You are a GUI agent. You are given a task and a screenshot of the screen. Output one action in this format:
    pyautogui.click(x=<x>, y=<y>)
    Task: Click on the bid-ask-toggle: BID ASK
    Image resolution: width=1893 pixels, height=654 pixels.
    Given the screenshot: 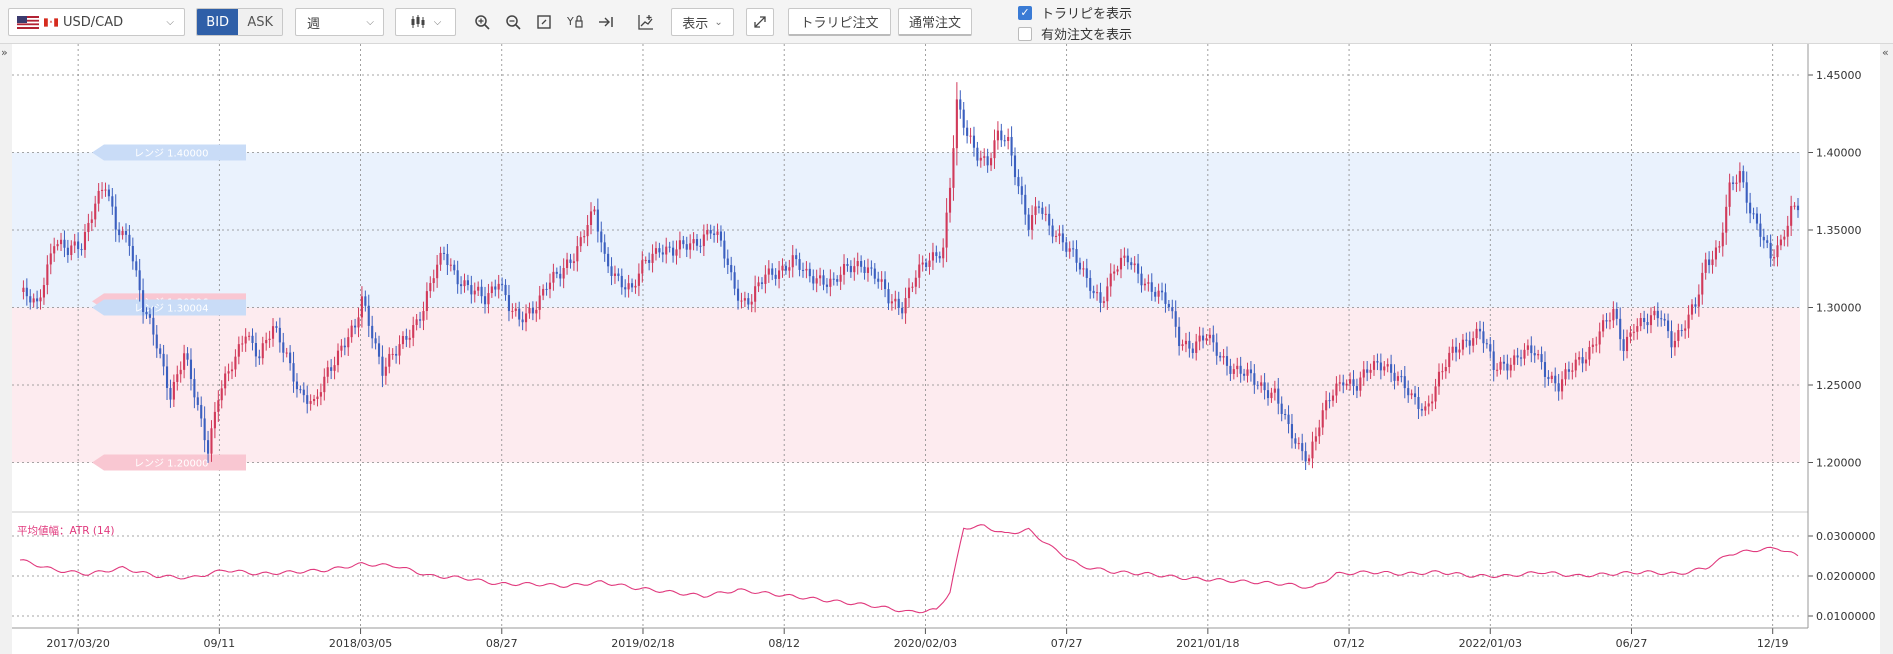 What is the action you would take?
    pyautogui.click(x=239, y=22)
    